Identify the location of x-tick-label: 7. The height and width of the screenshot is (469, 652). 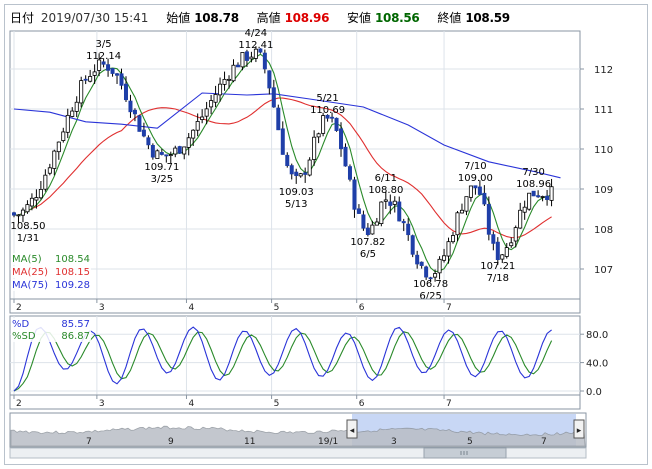
(449, 308).